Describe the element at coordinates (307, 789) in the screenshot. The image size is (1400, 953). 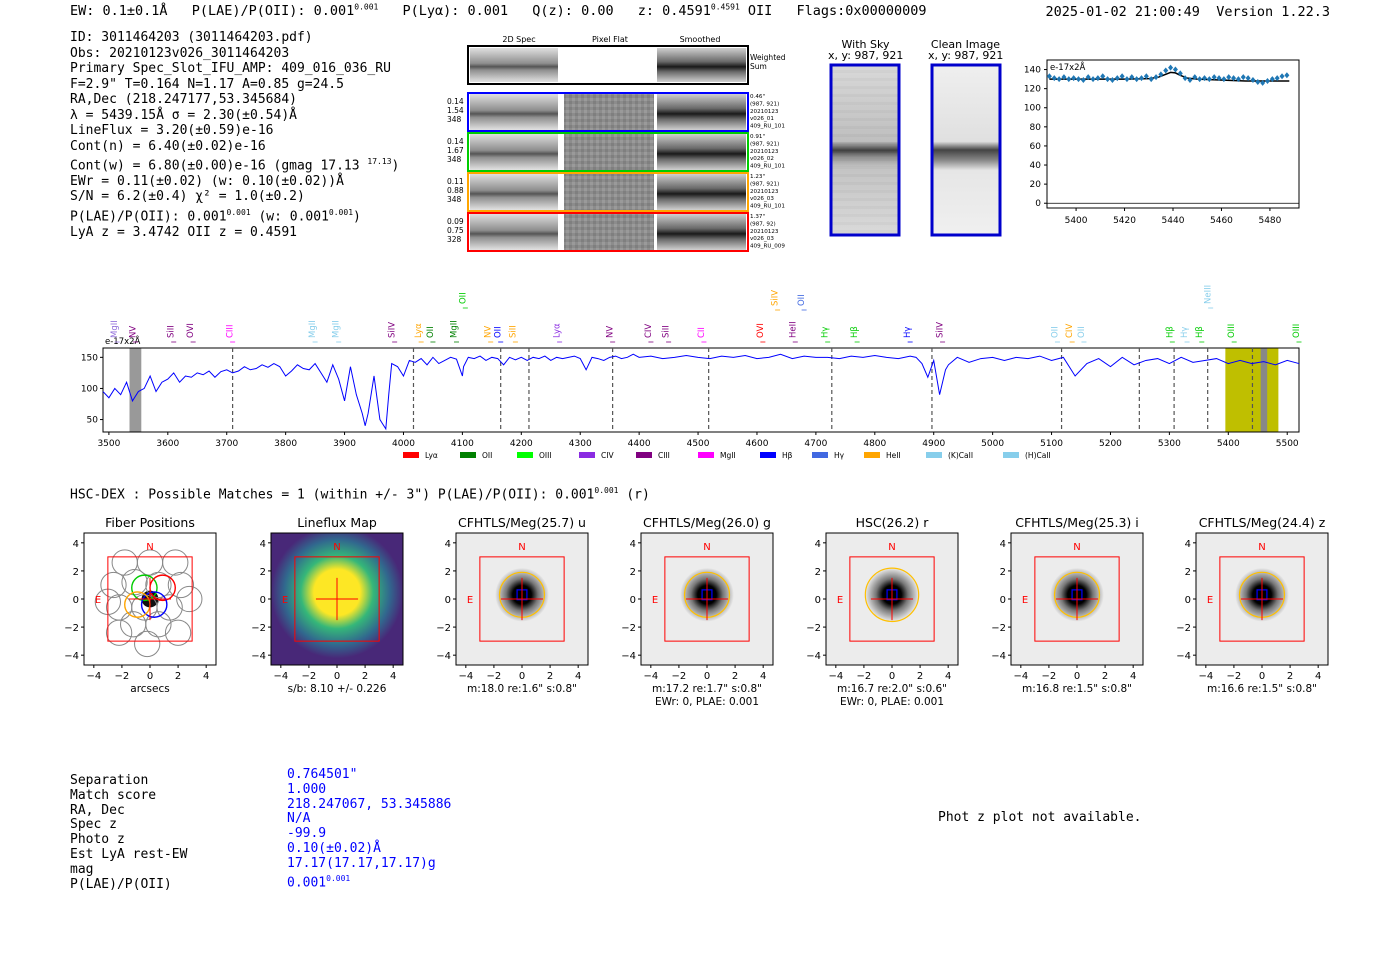
I see `value-match-score: 1.000` at that location.